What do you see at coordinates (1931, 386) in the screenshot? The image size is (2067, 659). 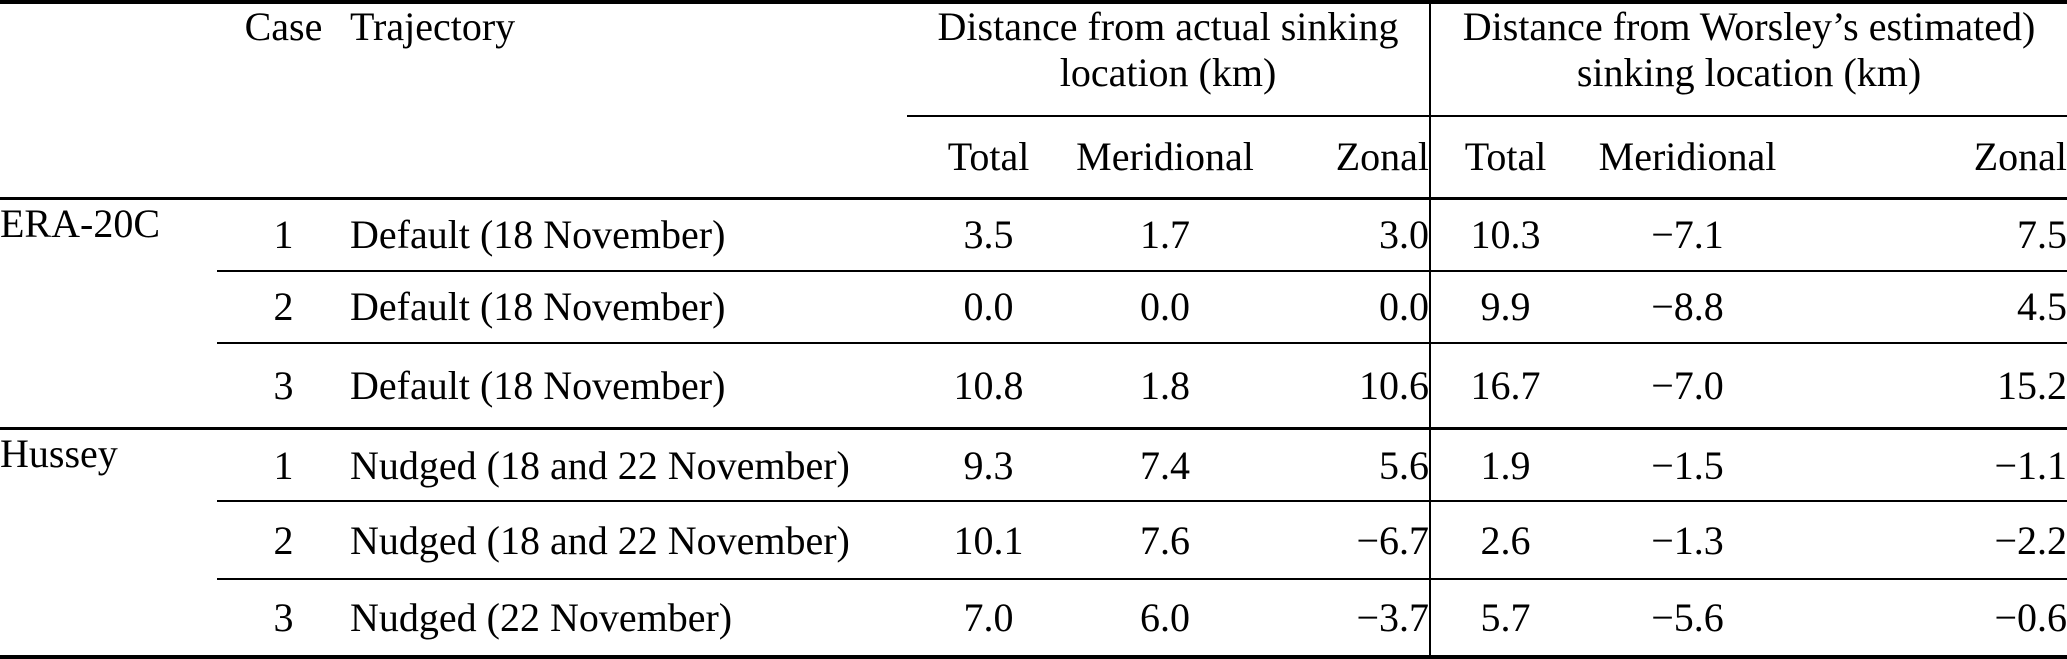 I see `worsley-zonal-cell: 15.2` at bounding box center [1931, 386].